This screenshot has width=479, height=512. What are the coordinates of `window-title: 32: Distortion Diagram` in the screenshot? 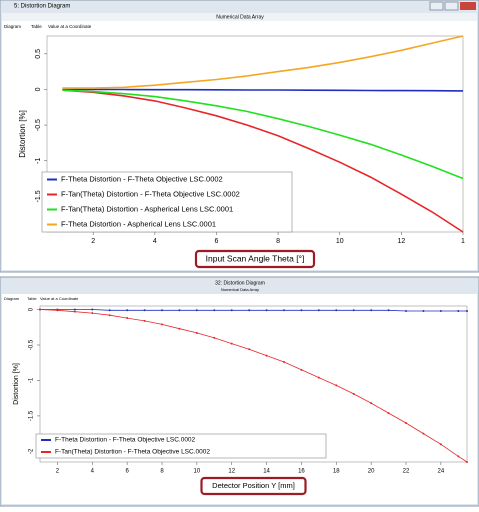 It's located at (240, 283).